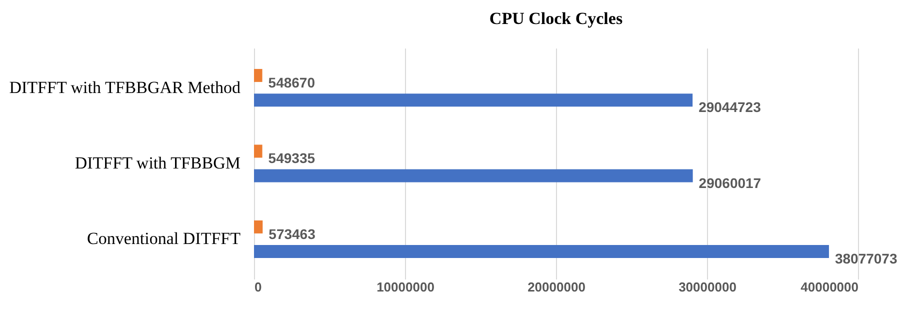 The image size is (903, 334). I want to click on chart-title: CPU Clock Cycles, so click(556, 18).